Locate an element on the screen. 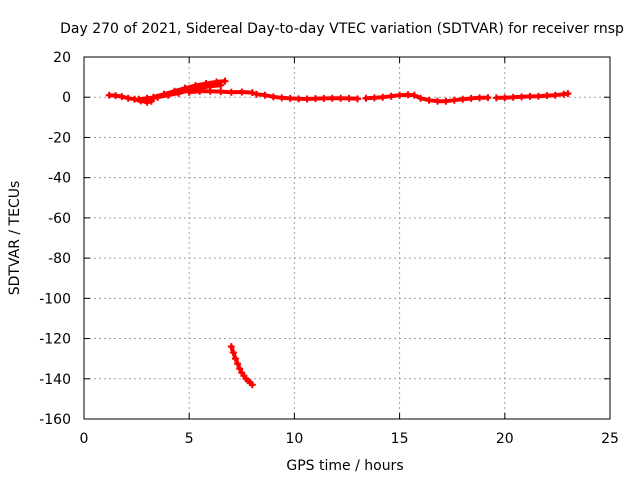 Image resolution: width=640 pixels, height=480 pixels. y-tick-label: 0 is located at coordinates (66, 98).